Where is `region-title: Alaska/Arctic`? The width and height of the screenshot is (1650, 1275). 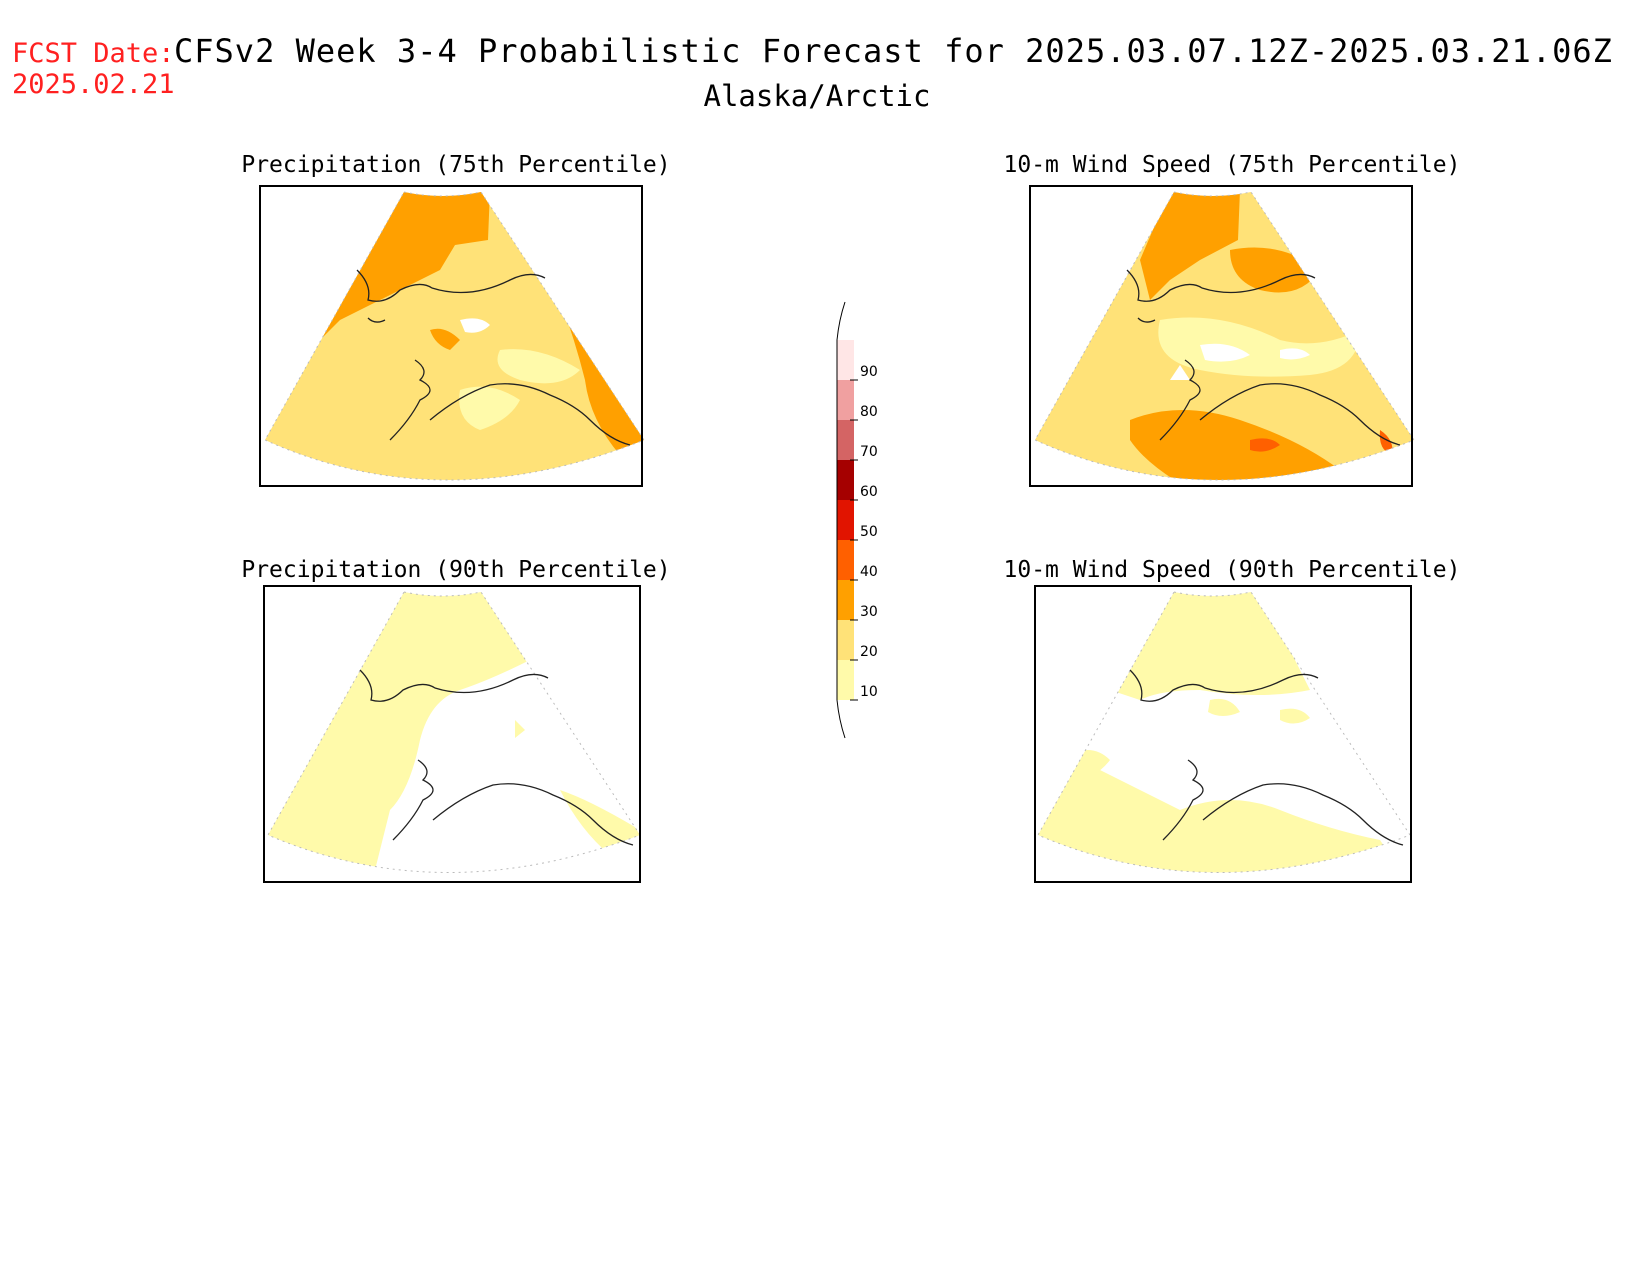
region-title: Alaska/Arctic is located at coordinates (817, 96).